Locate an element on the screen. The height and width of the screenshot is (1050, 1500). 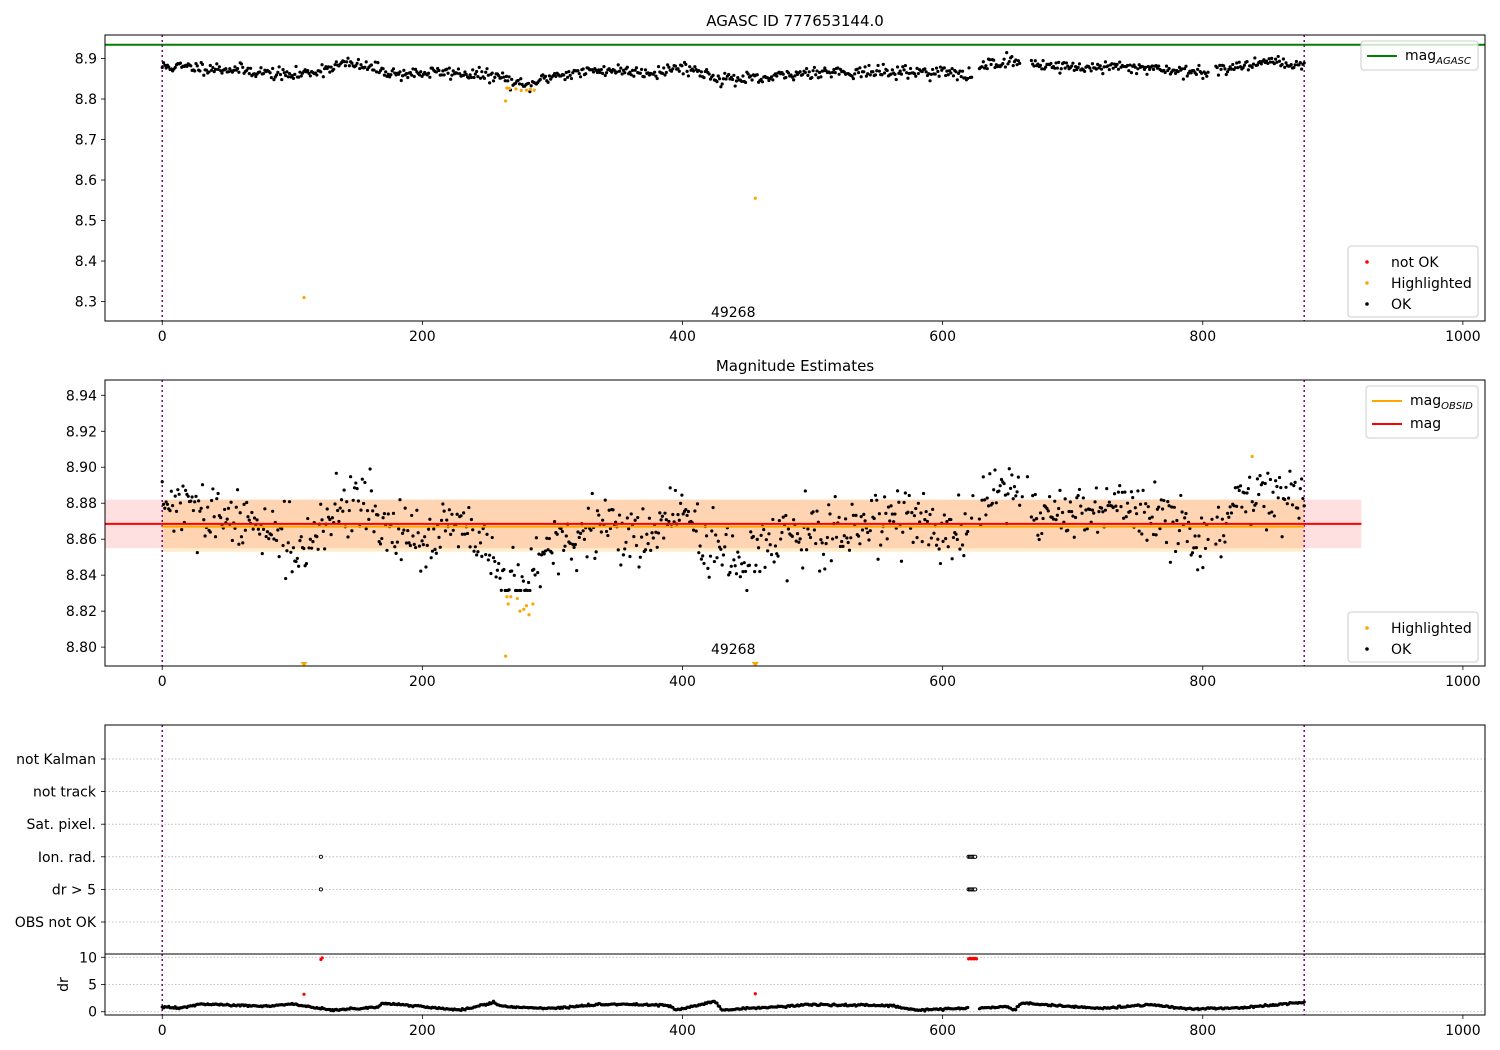
chart-title: Magnitude Estimates is located at coordinates (795, 366).